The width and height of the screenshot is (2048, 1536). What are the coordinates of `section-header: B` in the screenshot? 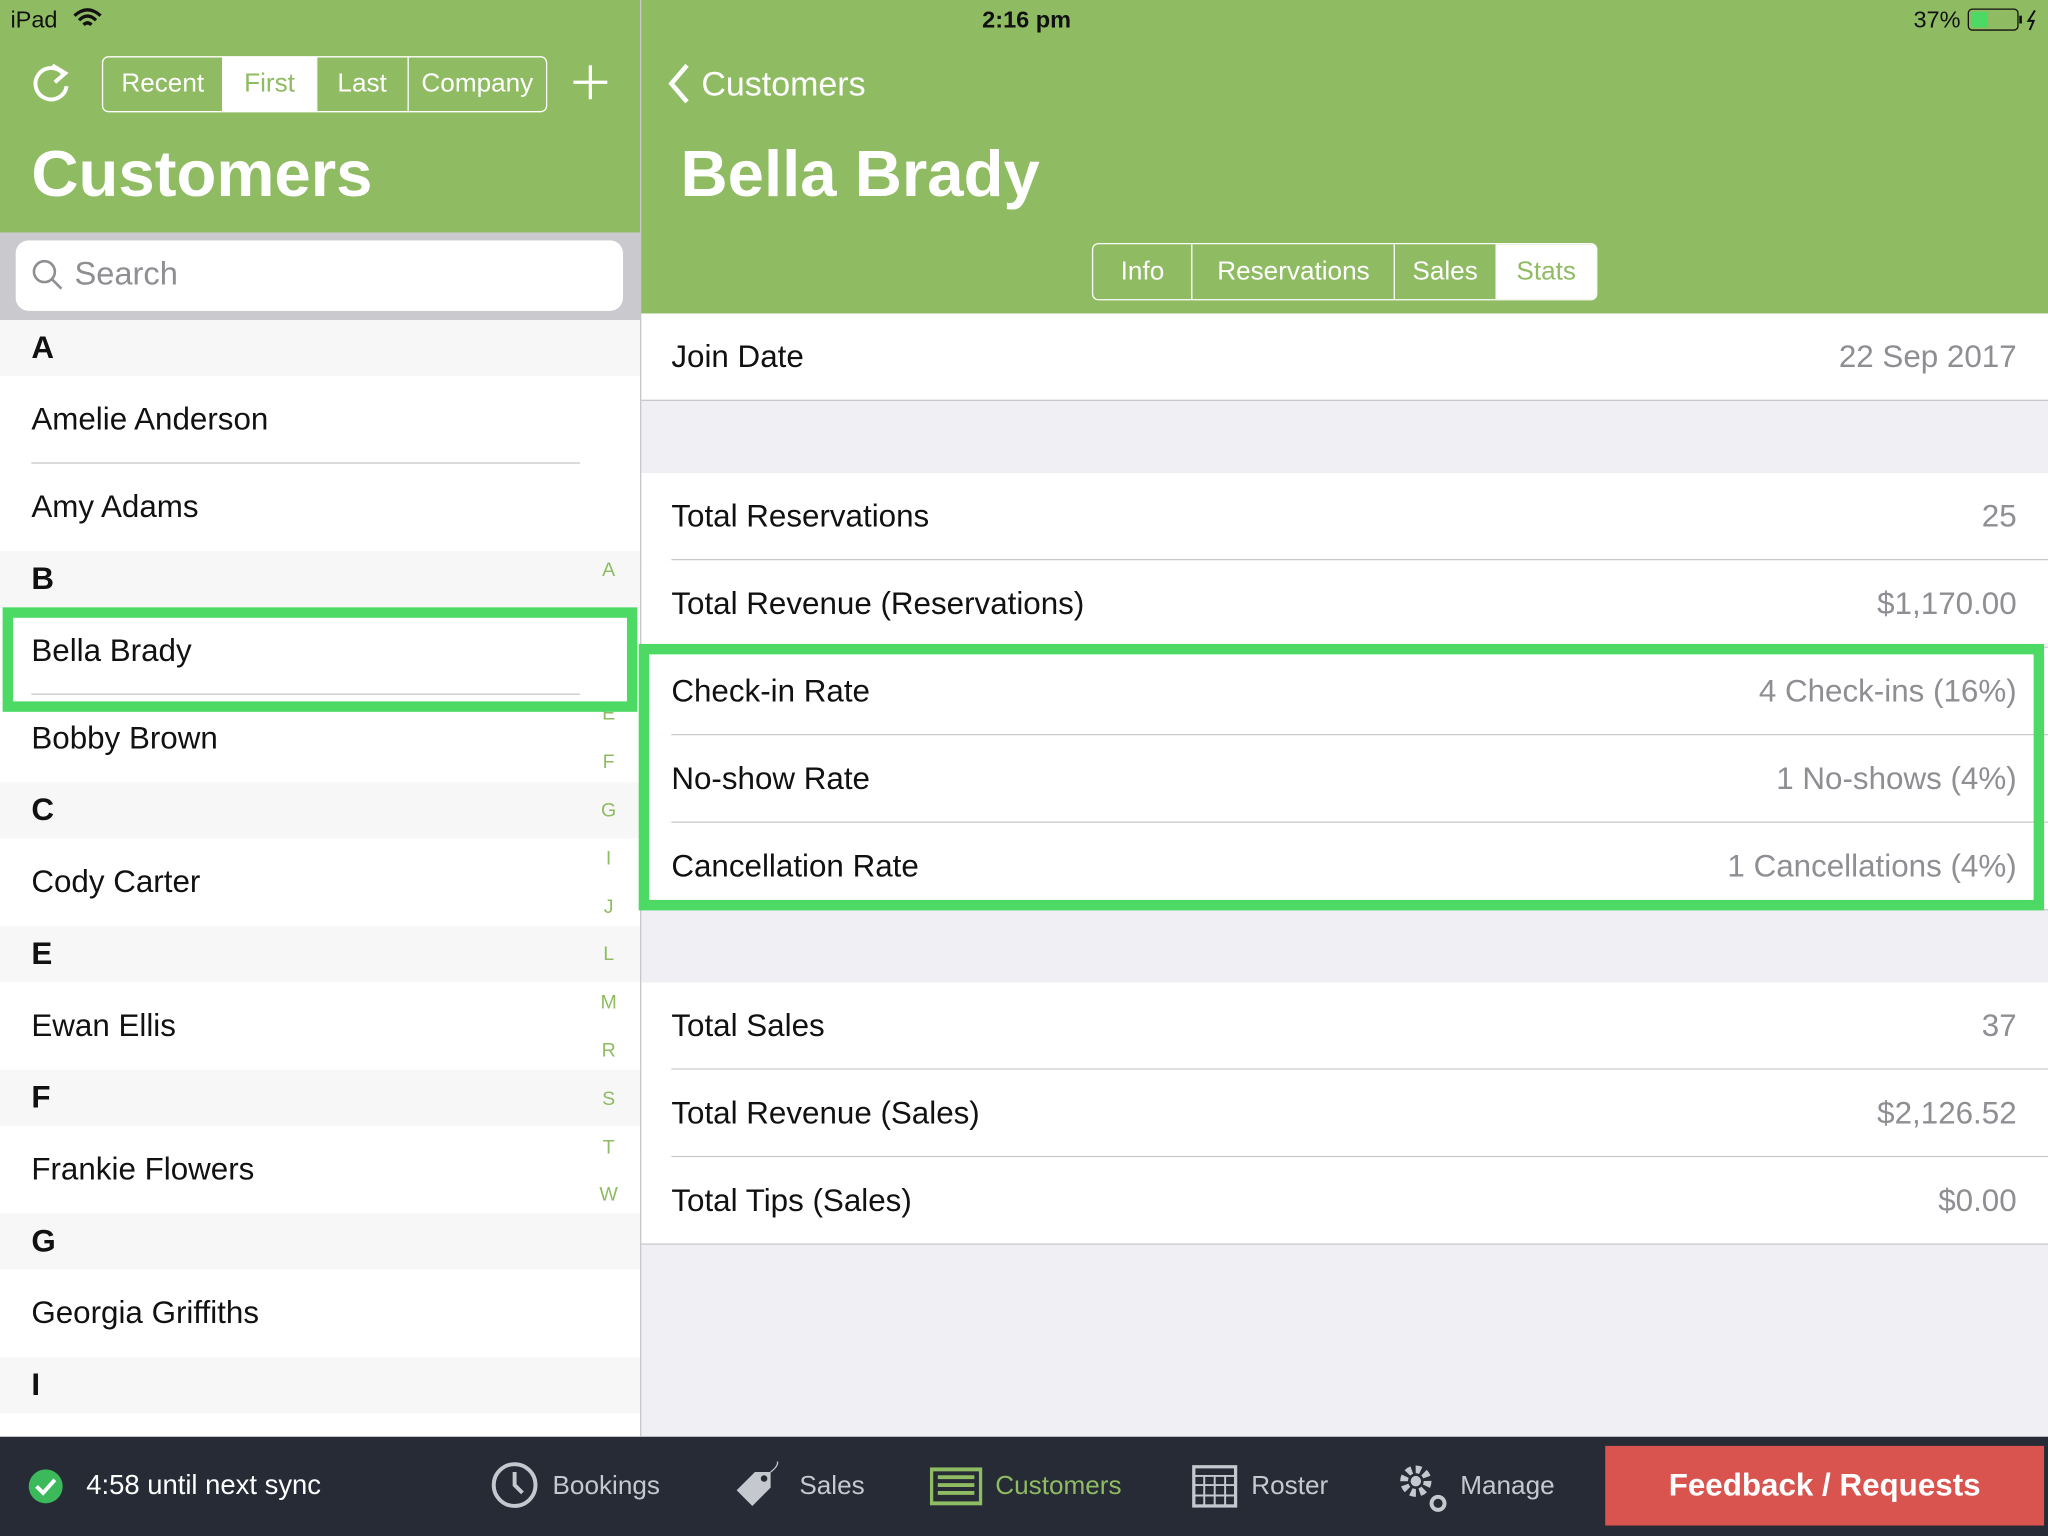 It's located at (320, 579).